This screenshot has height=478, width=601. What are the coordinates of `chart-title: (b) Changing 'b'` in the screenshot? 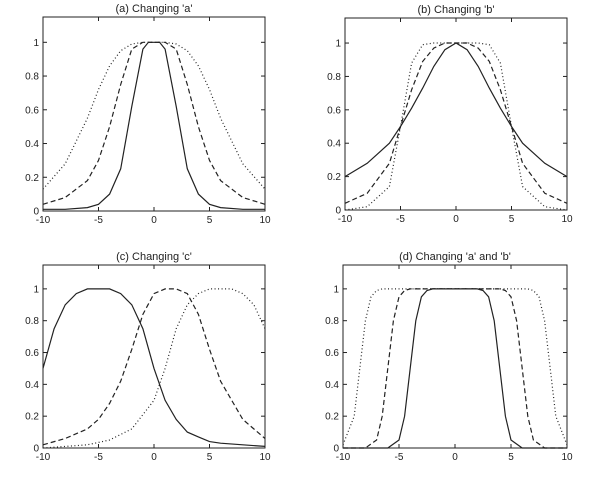 It's located at (456, 10).